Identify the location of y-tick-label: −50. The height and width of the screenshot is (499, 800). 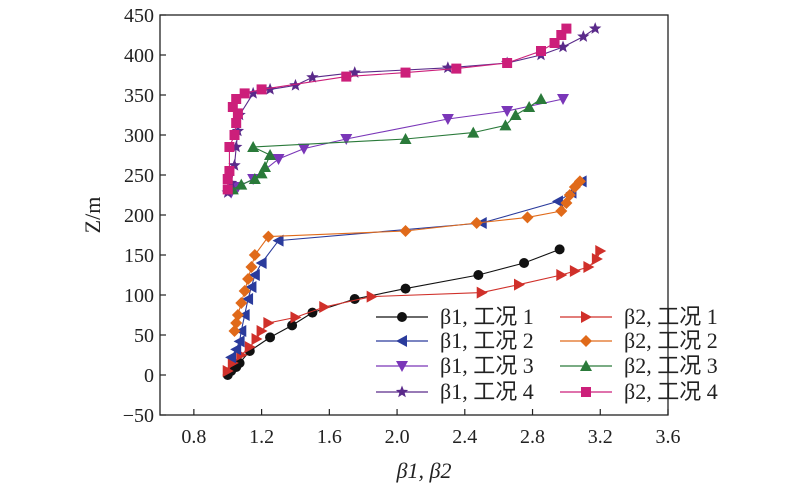
(138, 416).